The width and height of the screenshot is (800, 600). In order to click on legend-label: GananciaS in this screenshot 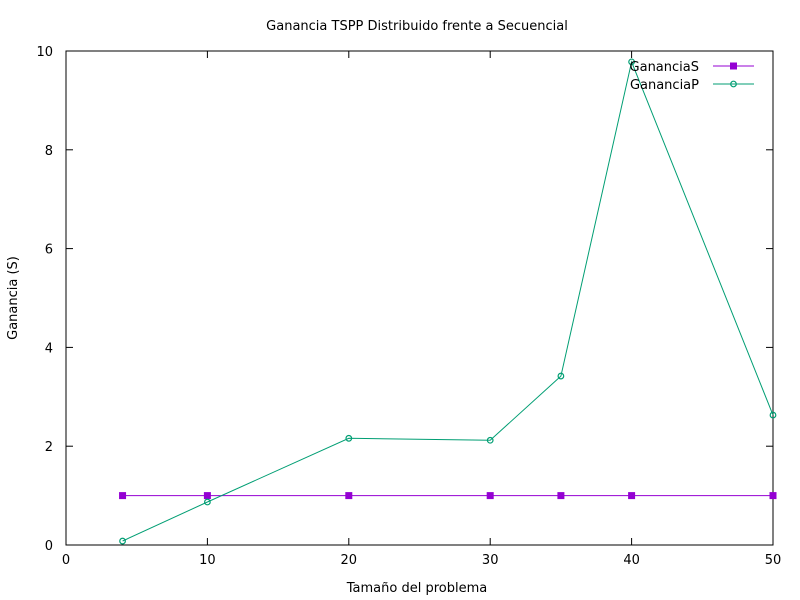, I will do `click(664, 67)`.